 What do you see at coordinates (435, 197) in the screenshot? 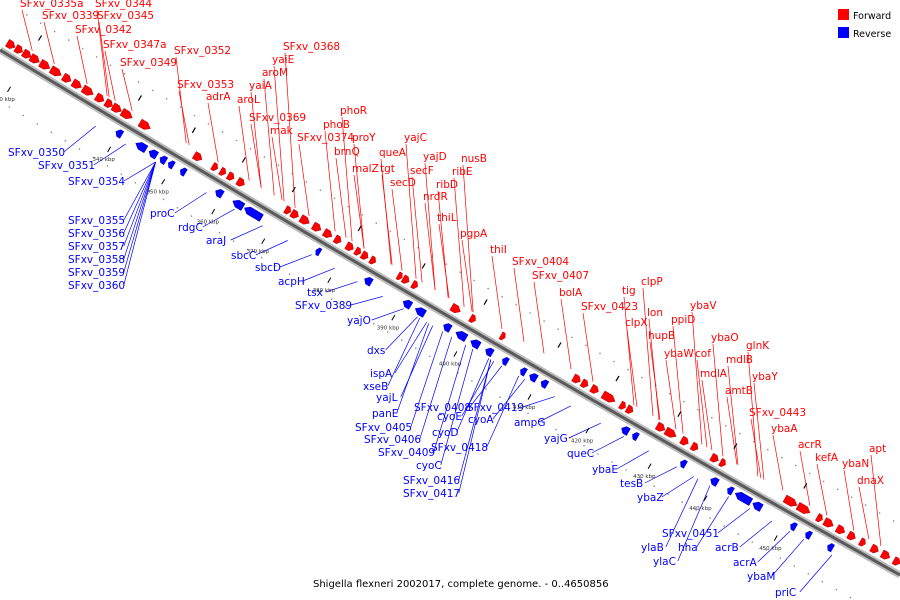
I see `forward-gene-label: nrdR` at bounding box center [435, 197].